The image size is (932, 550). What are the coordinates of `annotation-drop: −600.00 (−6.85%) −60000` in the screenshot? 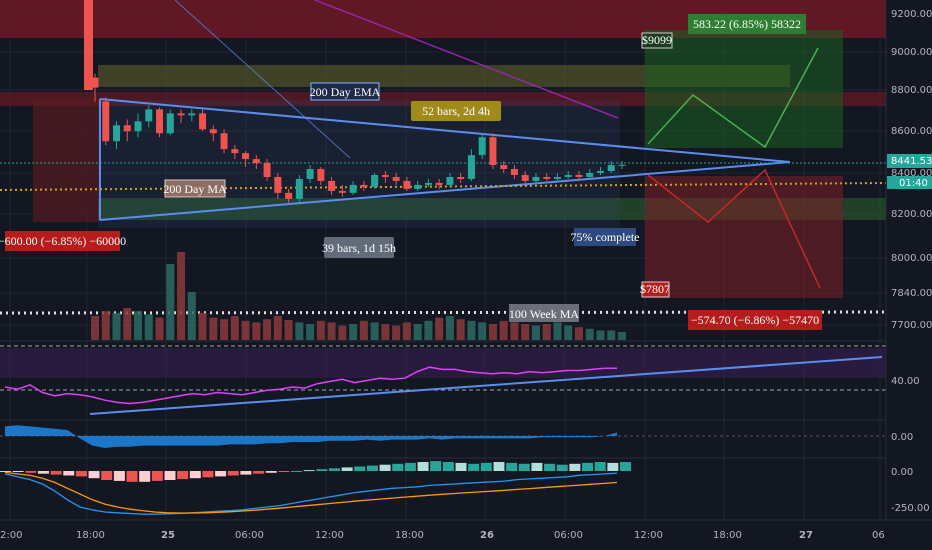 It's located at (63, 241).